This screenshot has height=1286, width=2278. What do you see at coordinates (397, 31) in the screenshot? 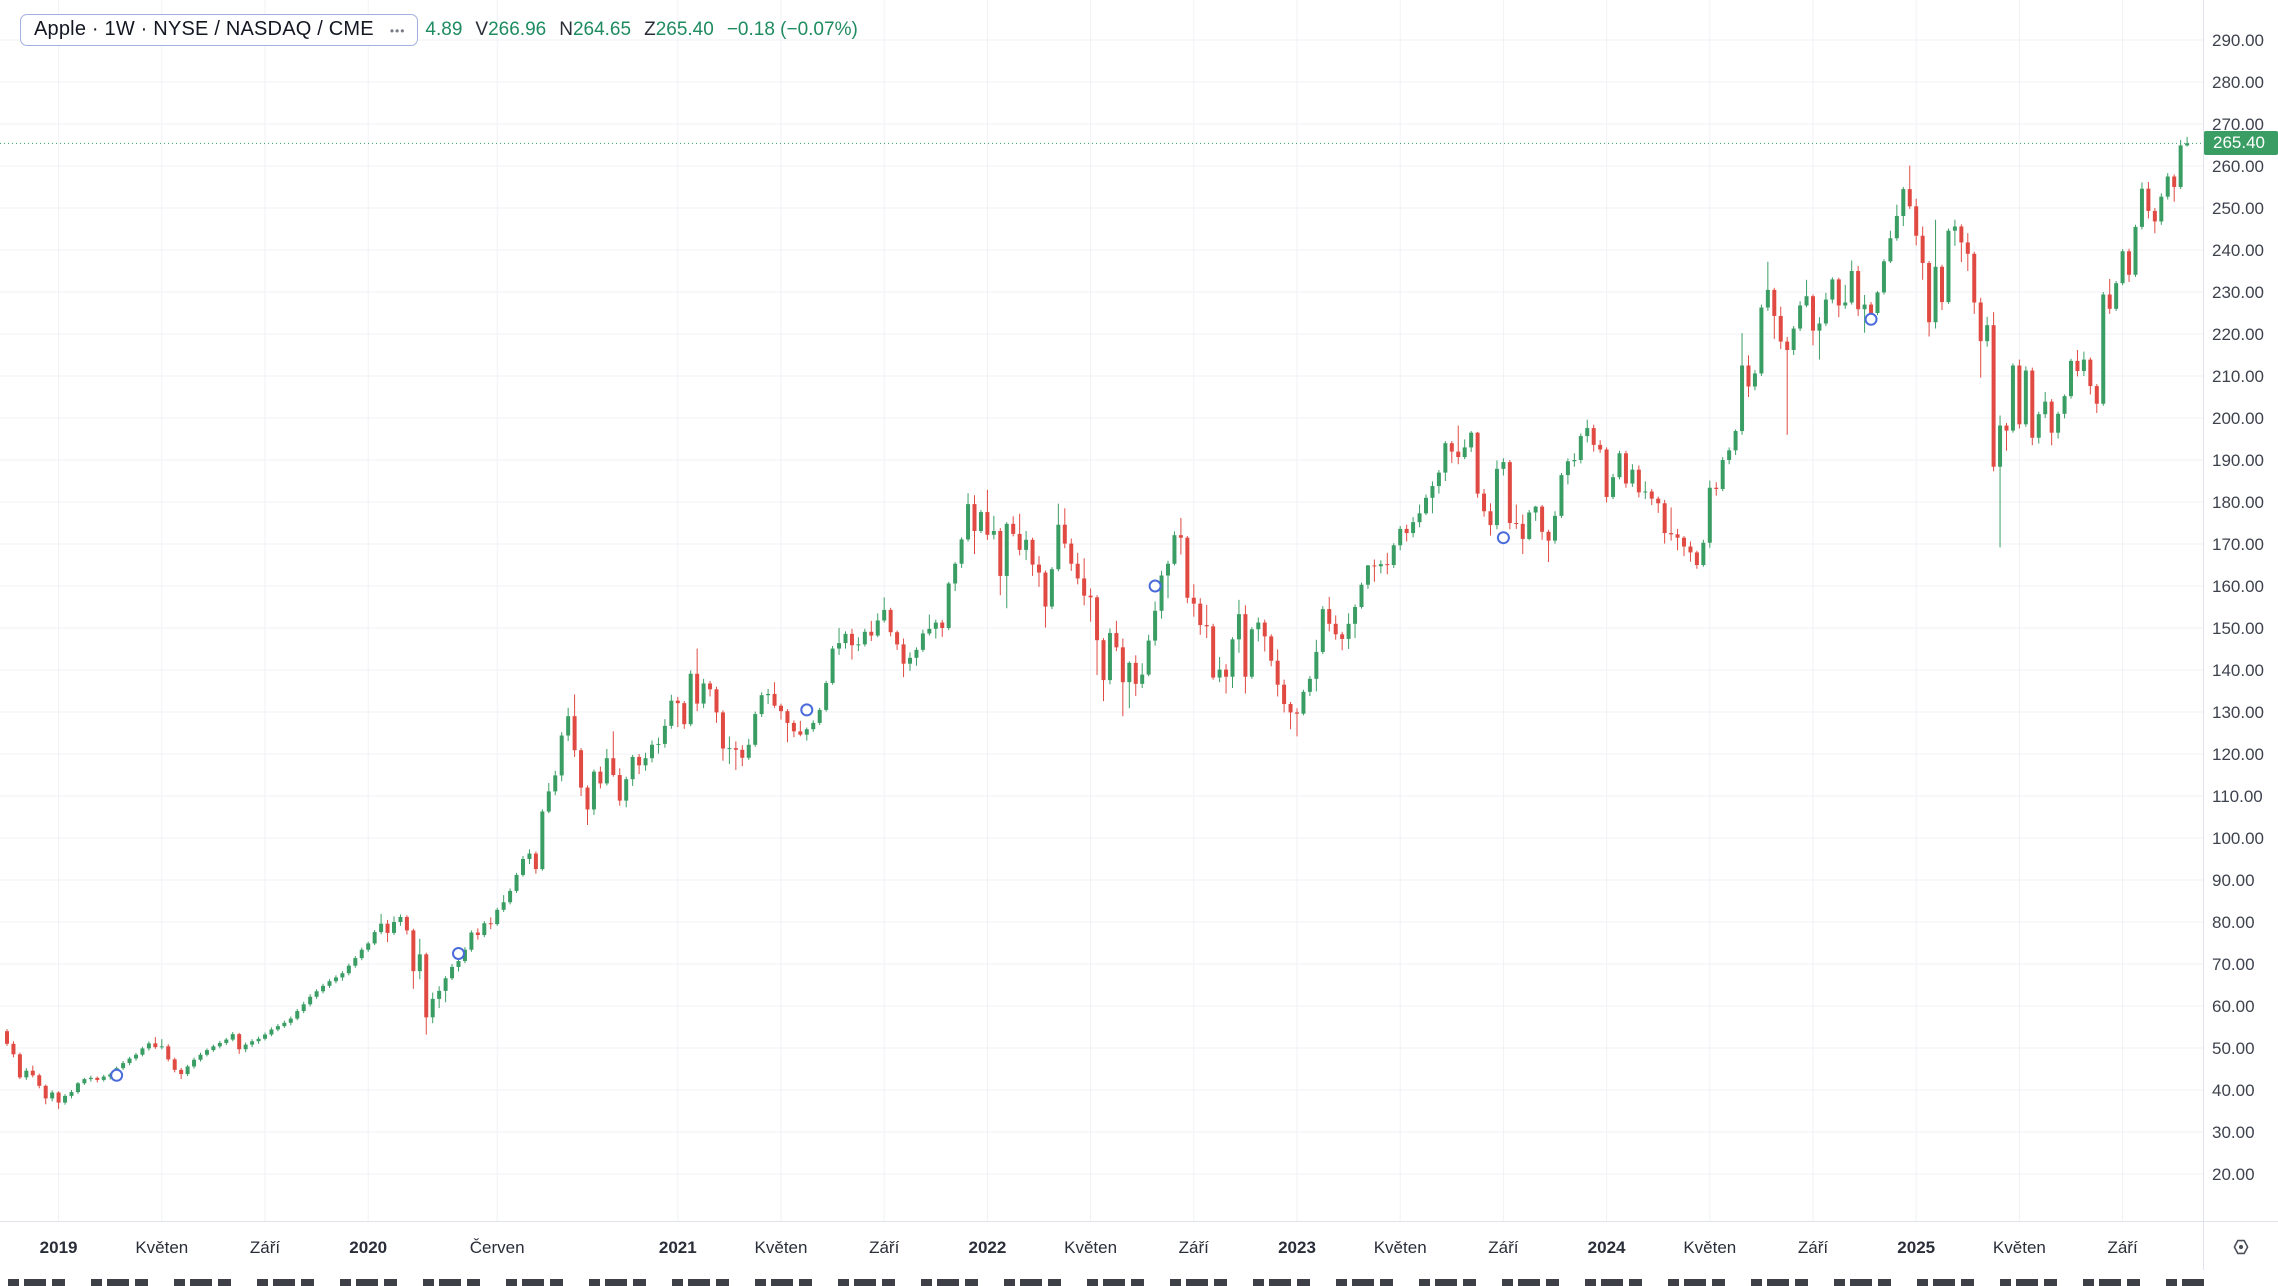
I see `legend-more-button: •••` at bounding box center [397, 31].